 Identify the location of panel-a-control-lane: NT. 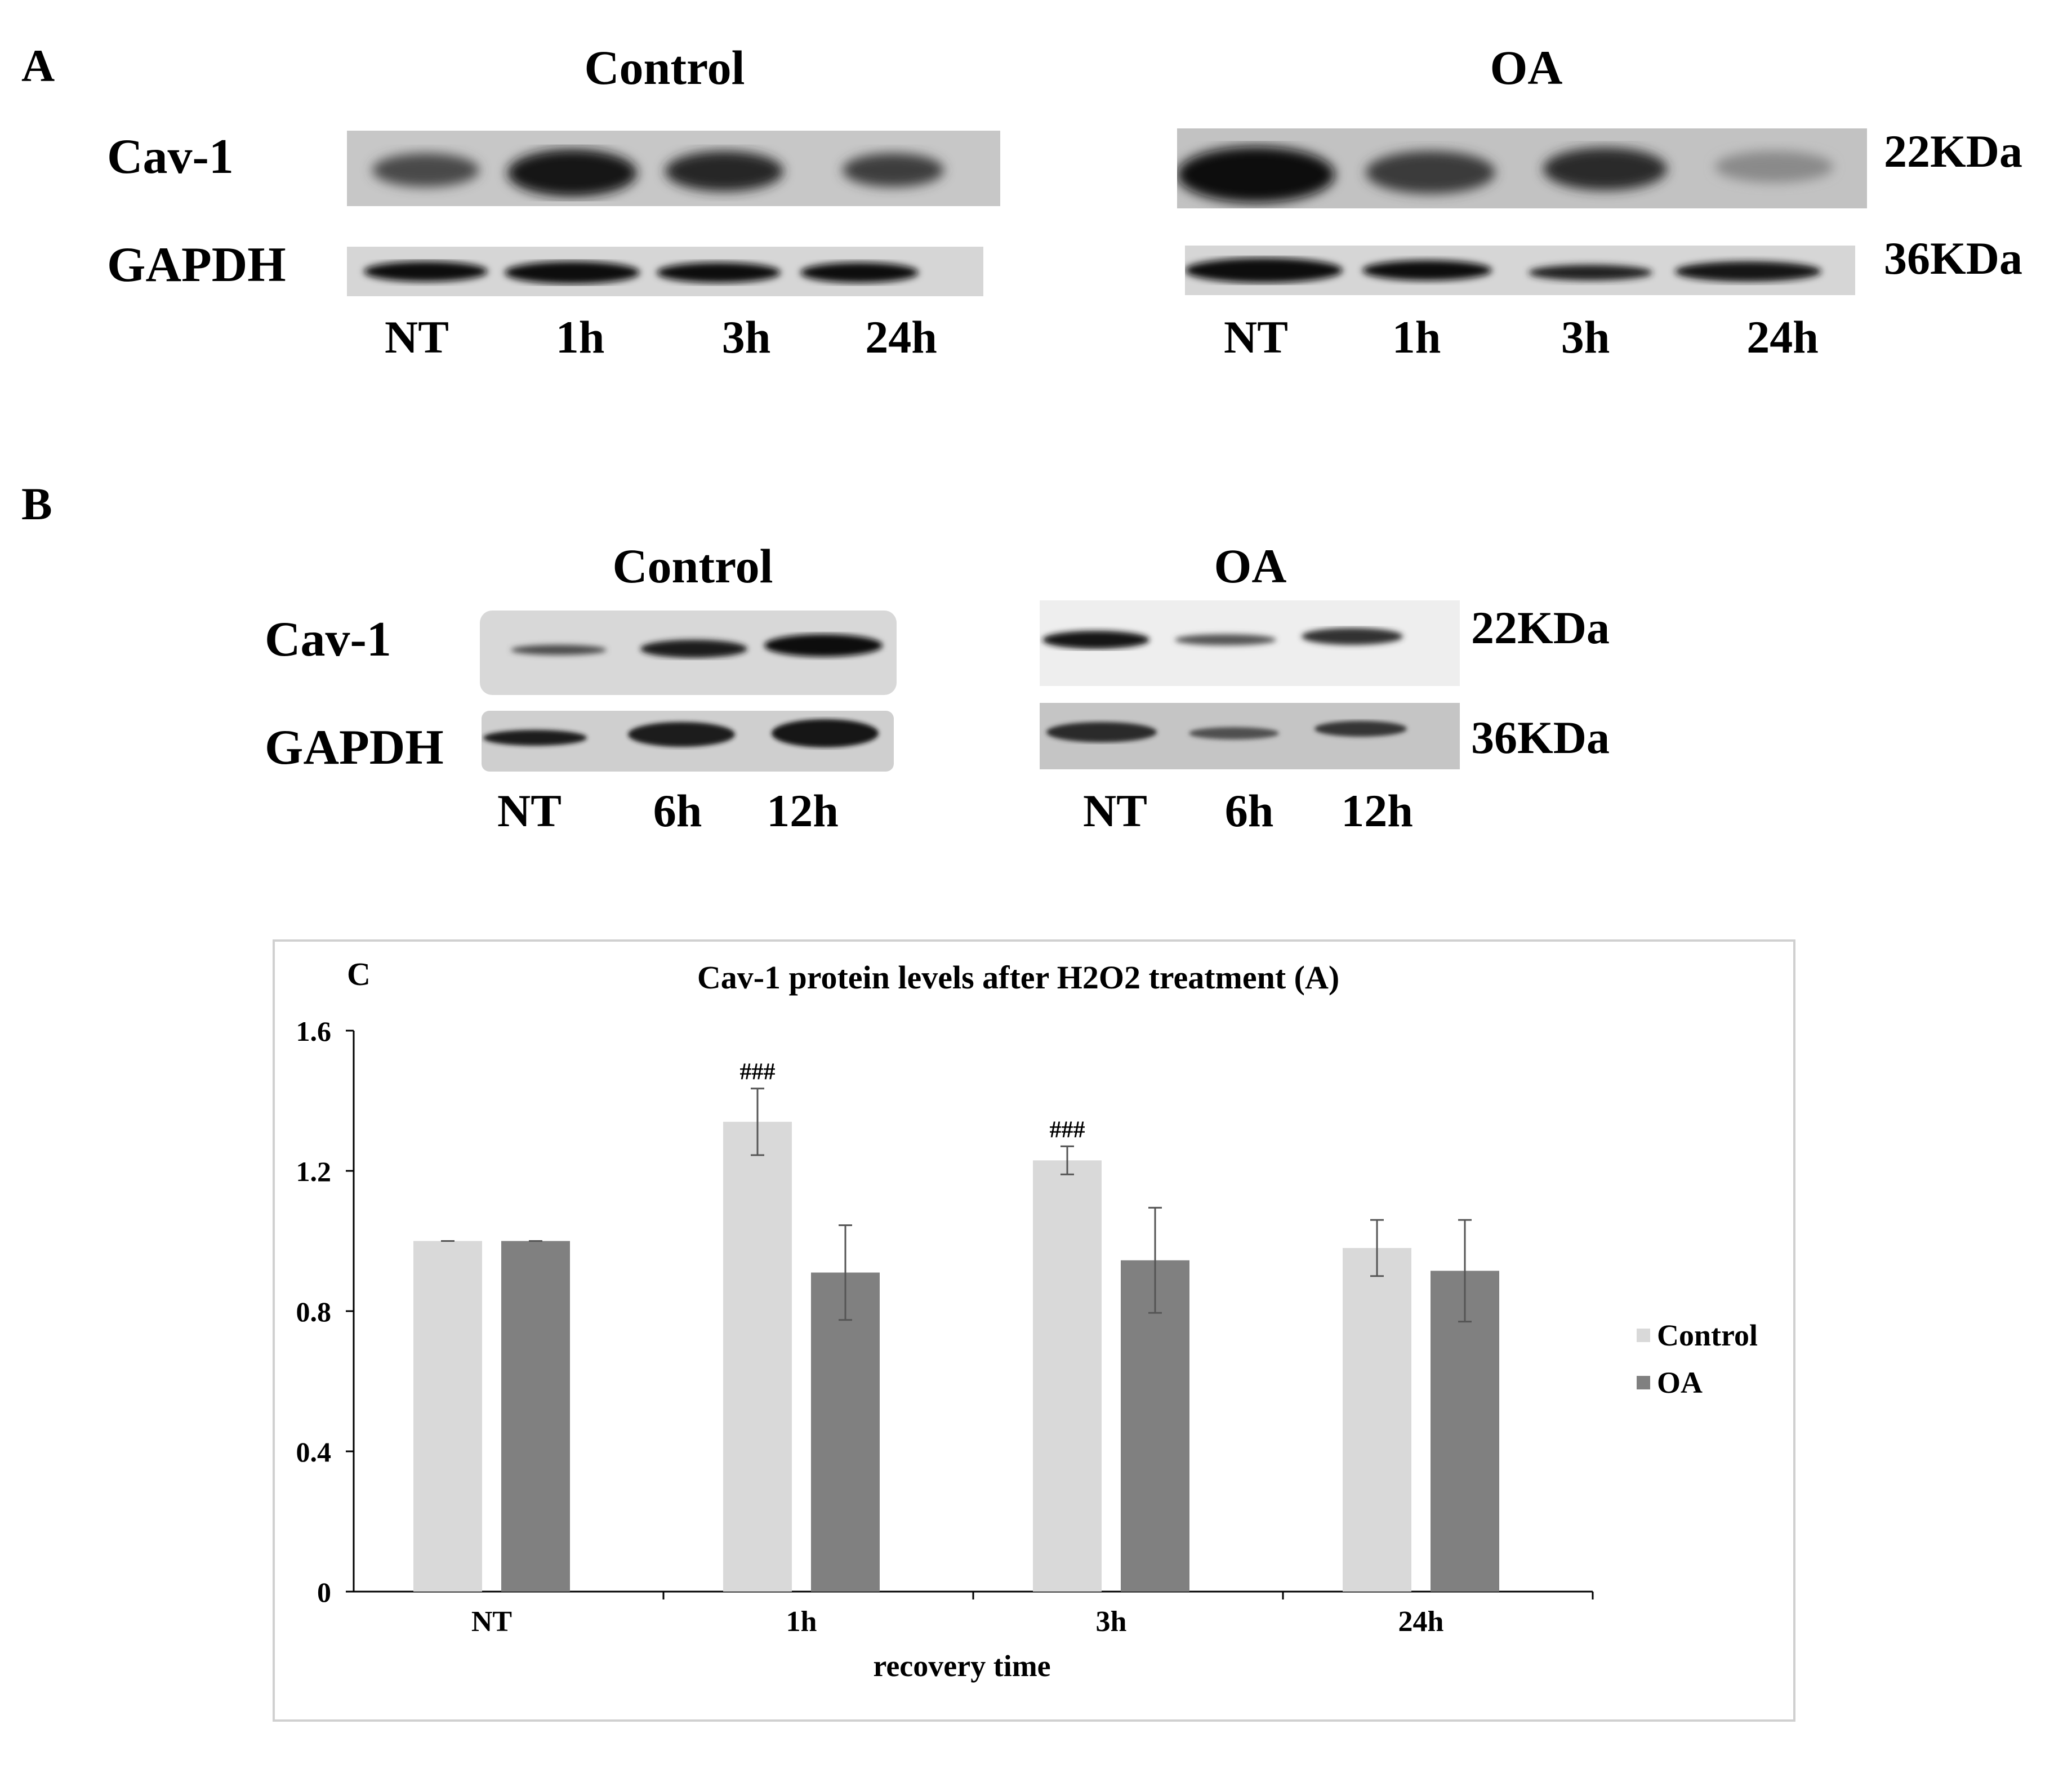
(417, 337).